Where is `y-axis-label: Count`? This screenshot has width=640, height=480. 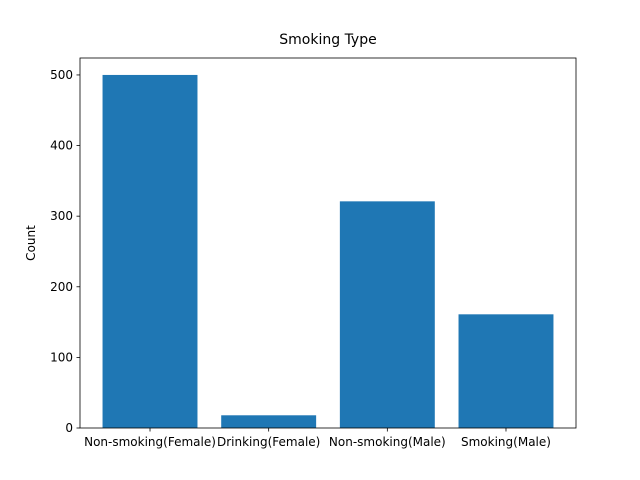
y-axis-label: Count is located at coordinates (31, 243).